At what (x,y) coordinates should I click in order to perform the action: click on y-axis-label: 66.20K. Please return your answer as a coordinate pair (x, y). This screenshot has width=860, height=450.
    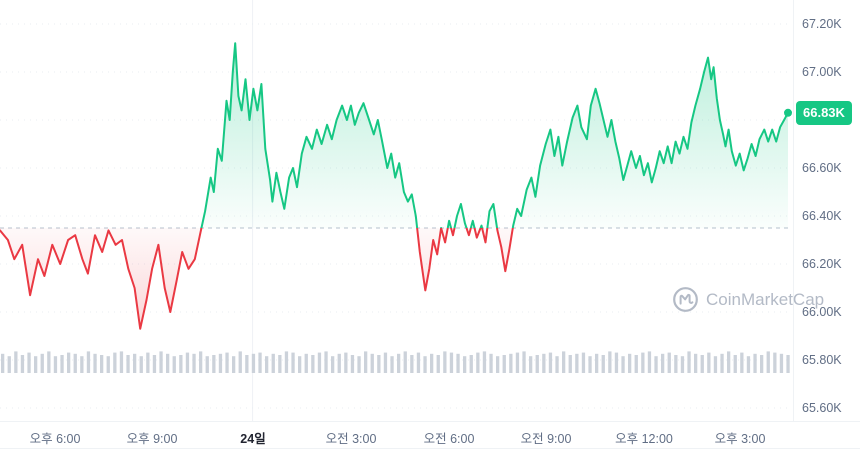
    Looking at the image, I should click on (822, 264).